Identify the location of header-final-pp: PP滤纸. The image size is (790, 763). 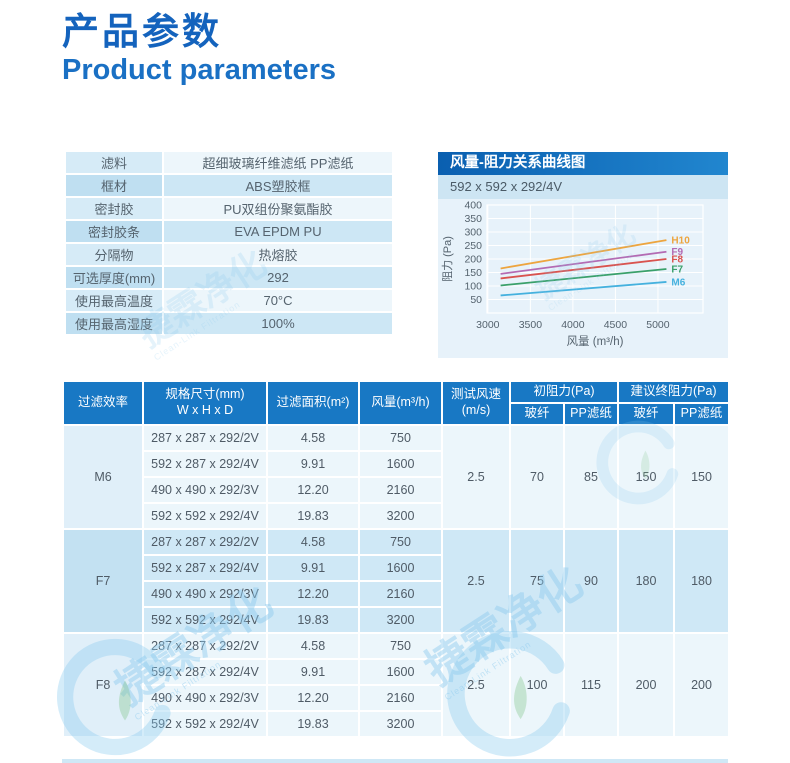
(701, 414).